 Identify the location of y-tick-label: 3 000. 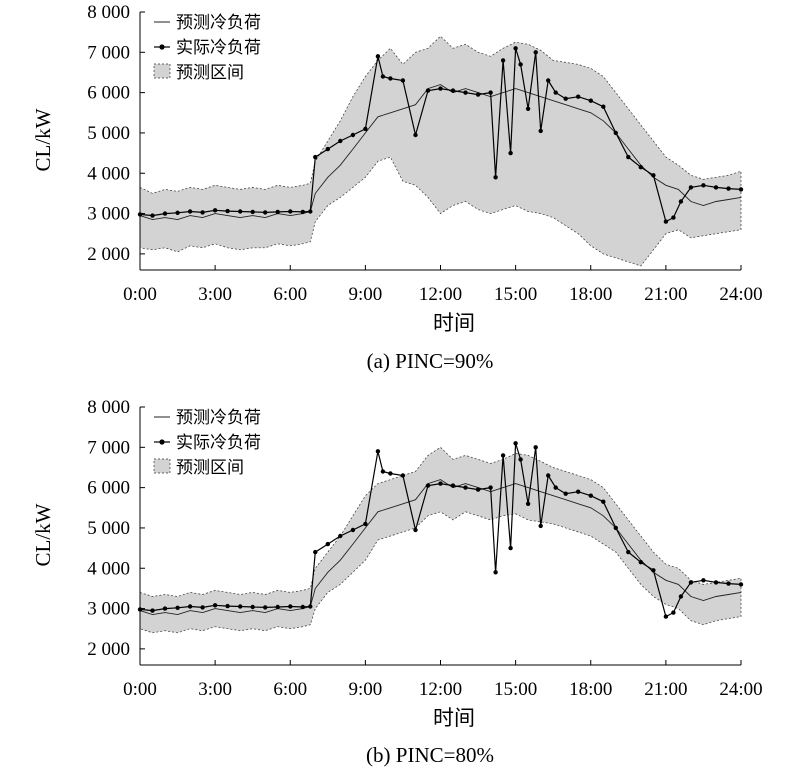
(108, 609).